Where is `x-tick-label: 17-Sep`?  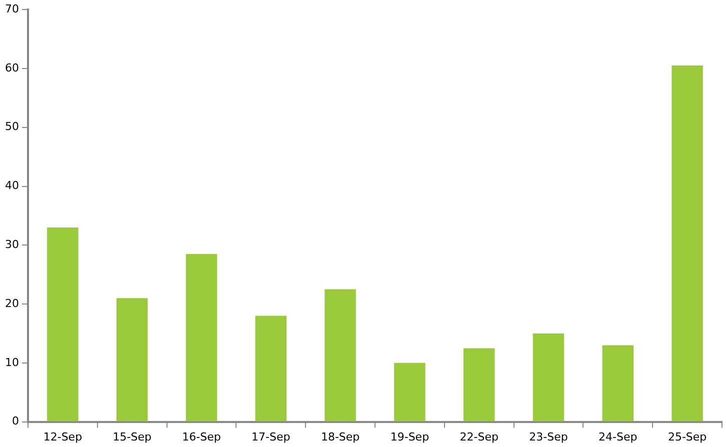 x-tick-label: 17-Sep is located at coordinates (271, 437).